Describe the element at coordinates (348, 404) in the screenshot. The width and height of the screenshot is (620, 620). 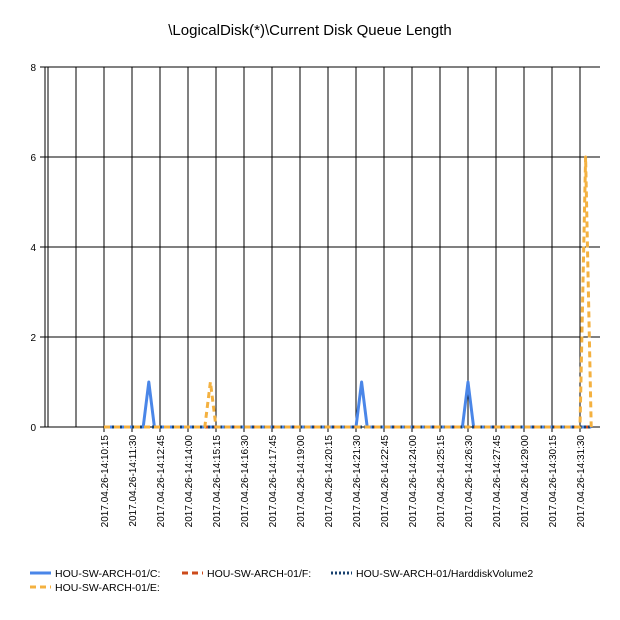
I see `series-line` at that location.